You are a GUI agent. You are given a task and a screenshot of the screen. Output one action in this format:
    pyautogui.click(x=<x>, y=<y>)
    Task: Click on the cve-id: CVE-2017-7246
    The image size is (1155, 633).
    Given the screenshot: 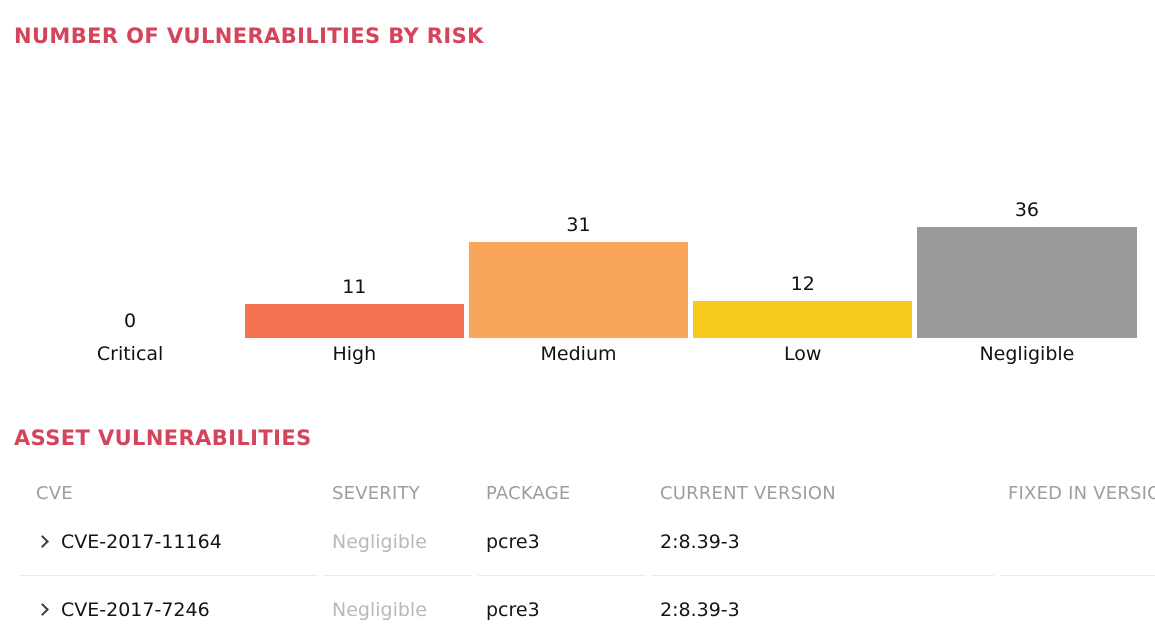 What is the action you would take?
    pyautogui.click(x=135, y=609)
    